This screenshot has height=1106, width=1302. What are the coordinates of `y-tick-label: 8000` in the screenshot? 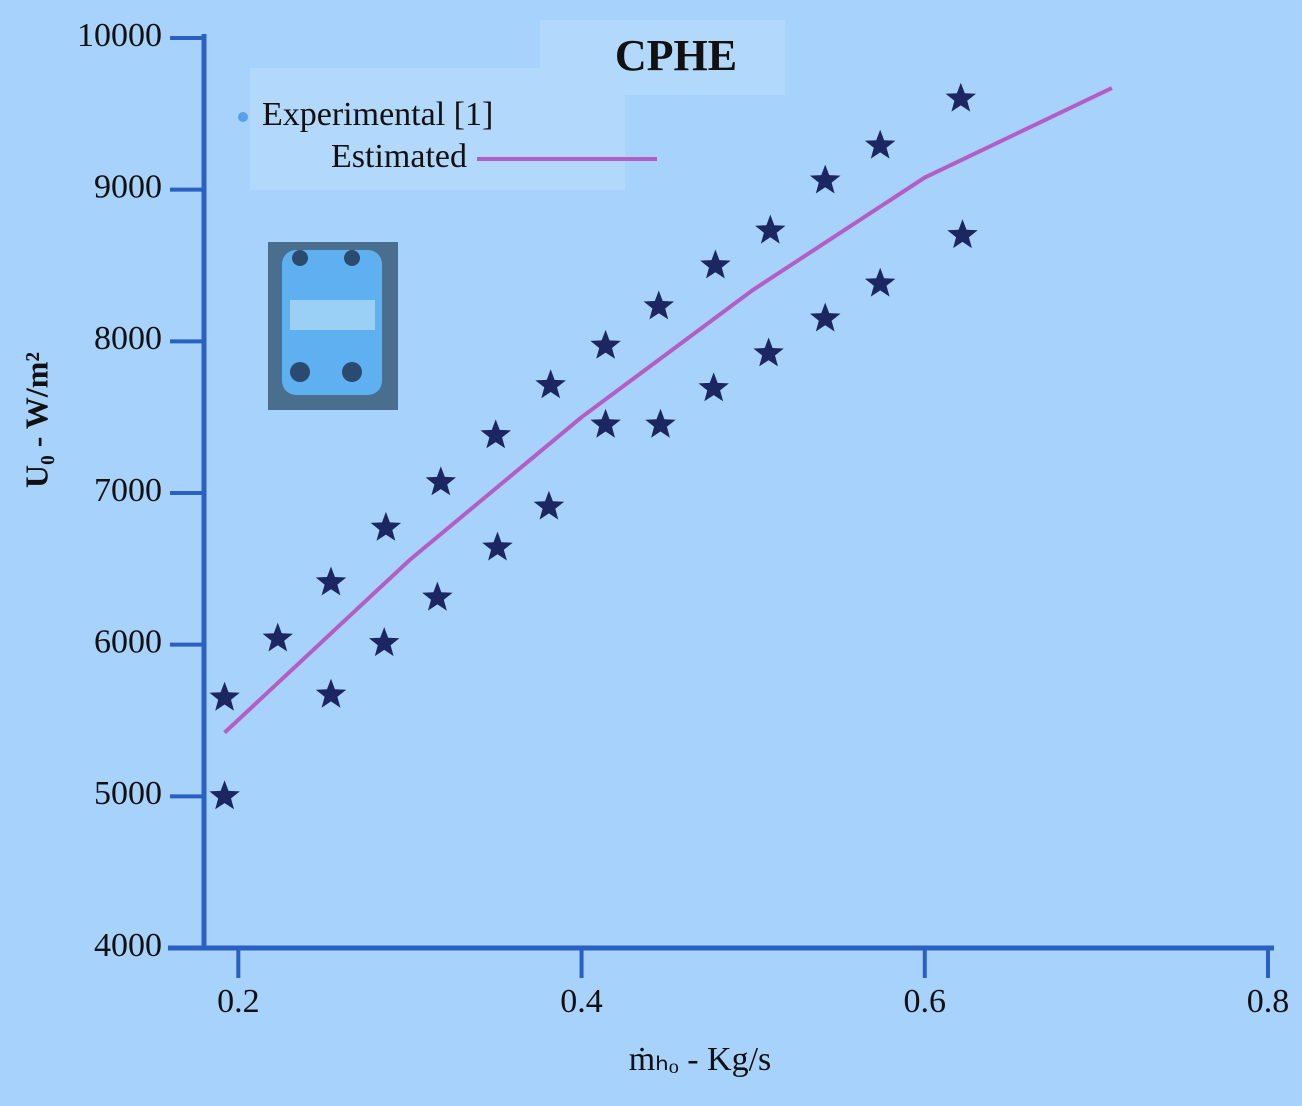 It's located at (128, 338).